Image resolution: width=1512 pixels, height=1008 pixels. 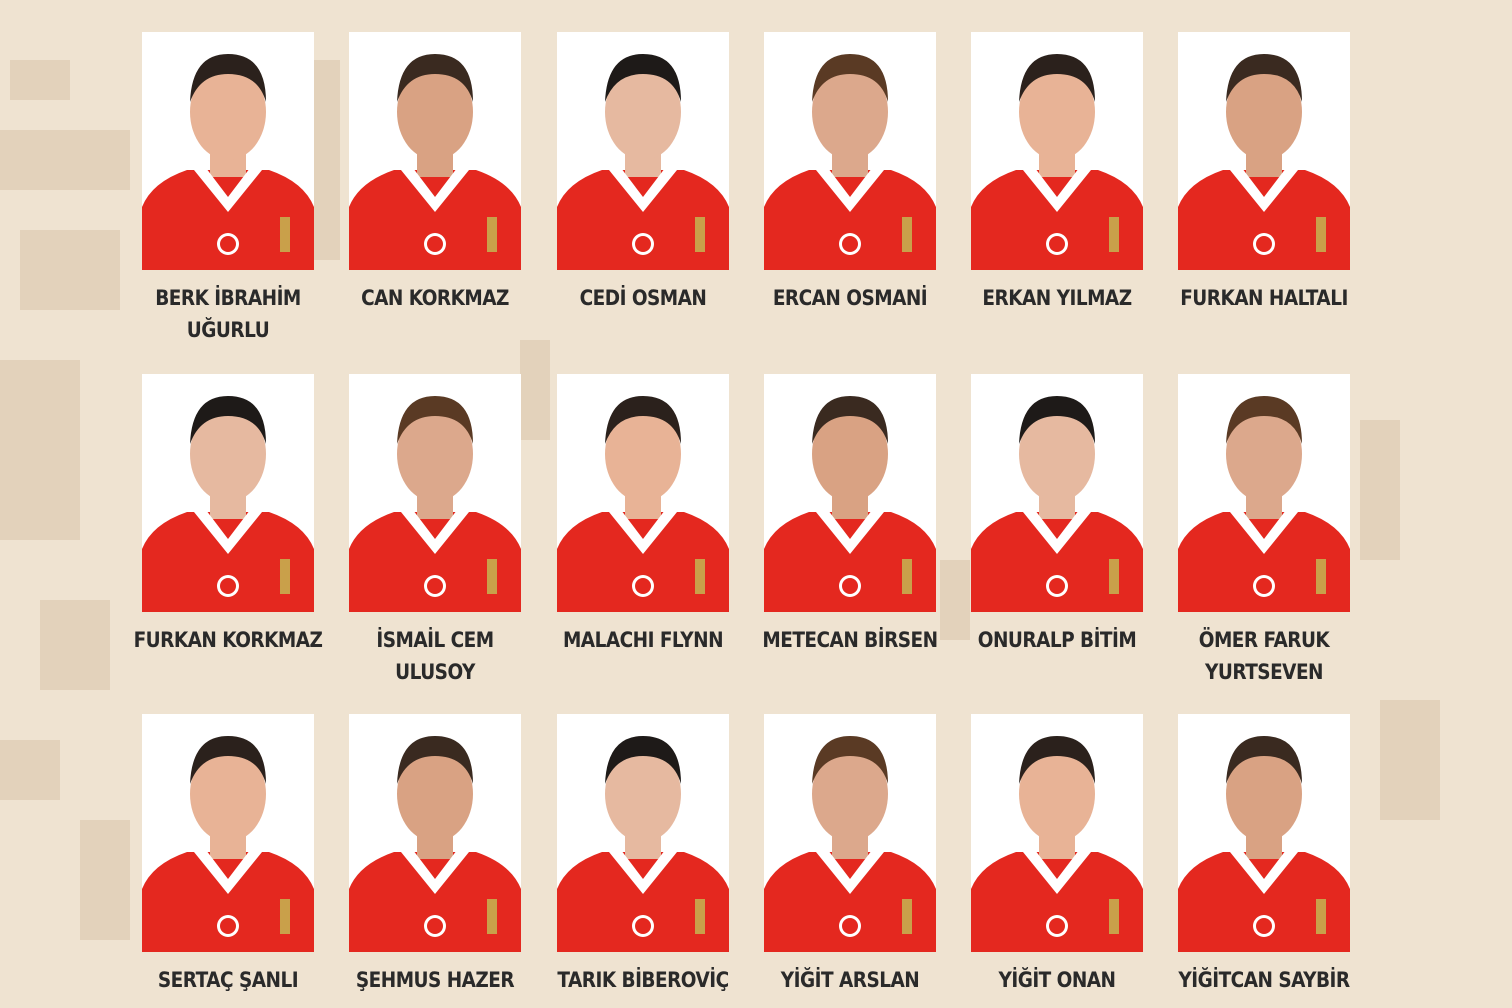 What do you see at coordinates (643, 640) in the screenshot?
I see `player-name: MALACHI FLYNN` at bounding box center [643, 640].